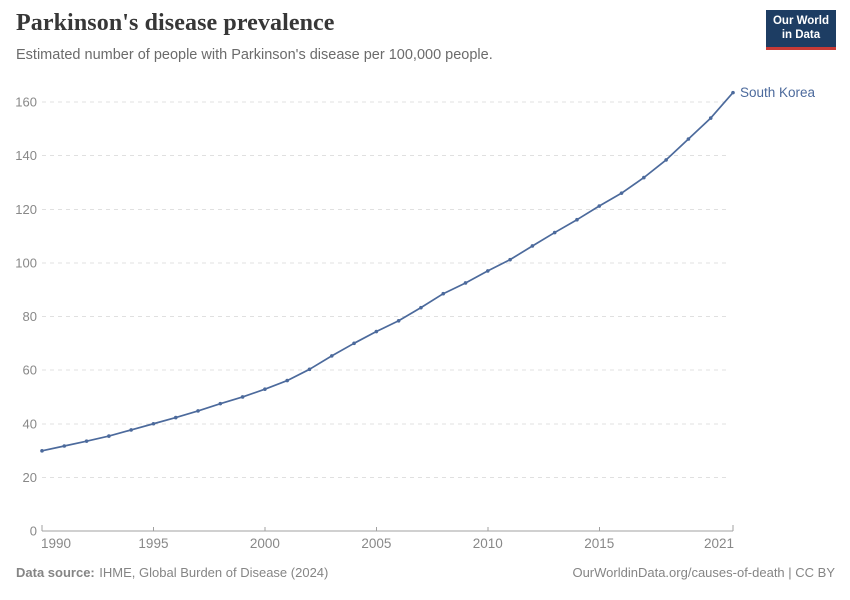 The height and width of the screenshot is (600, 850). I want to click on owid-logo-line1: Our World, so click(800, 21).